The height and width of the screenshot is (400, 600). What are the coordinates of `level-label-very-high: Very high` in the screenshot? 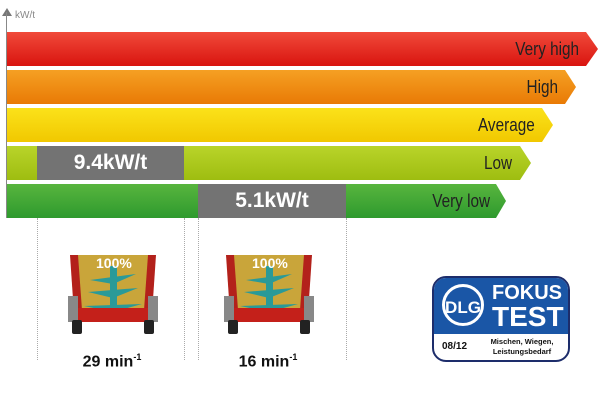 It's located at (547, 49).